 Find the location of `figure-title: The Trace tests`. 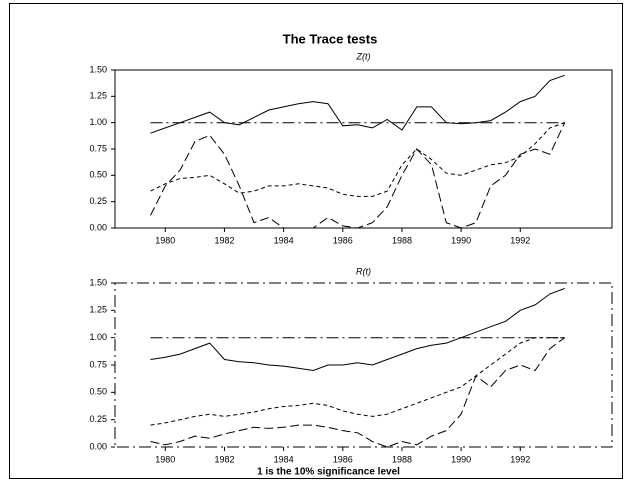

figure-title: The Trace tests is located at coordinates (330, 38).